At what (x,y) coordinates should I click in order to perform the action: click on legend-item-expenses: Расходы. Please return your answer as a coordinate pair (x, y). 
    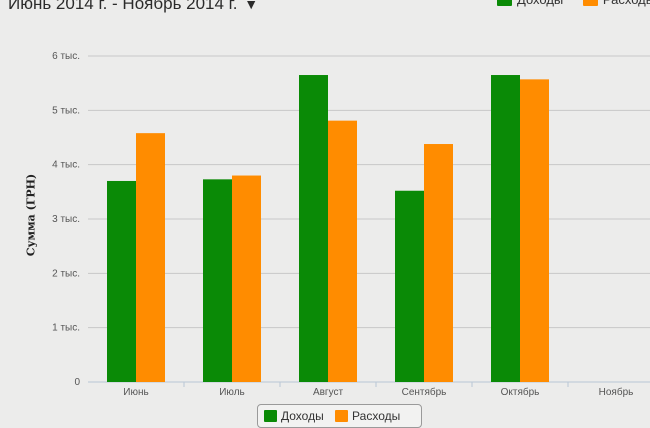
    Looking at the image, I should click on (616, 3).